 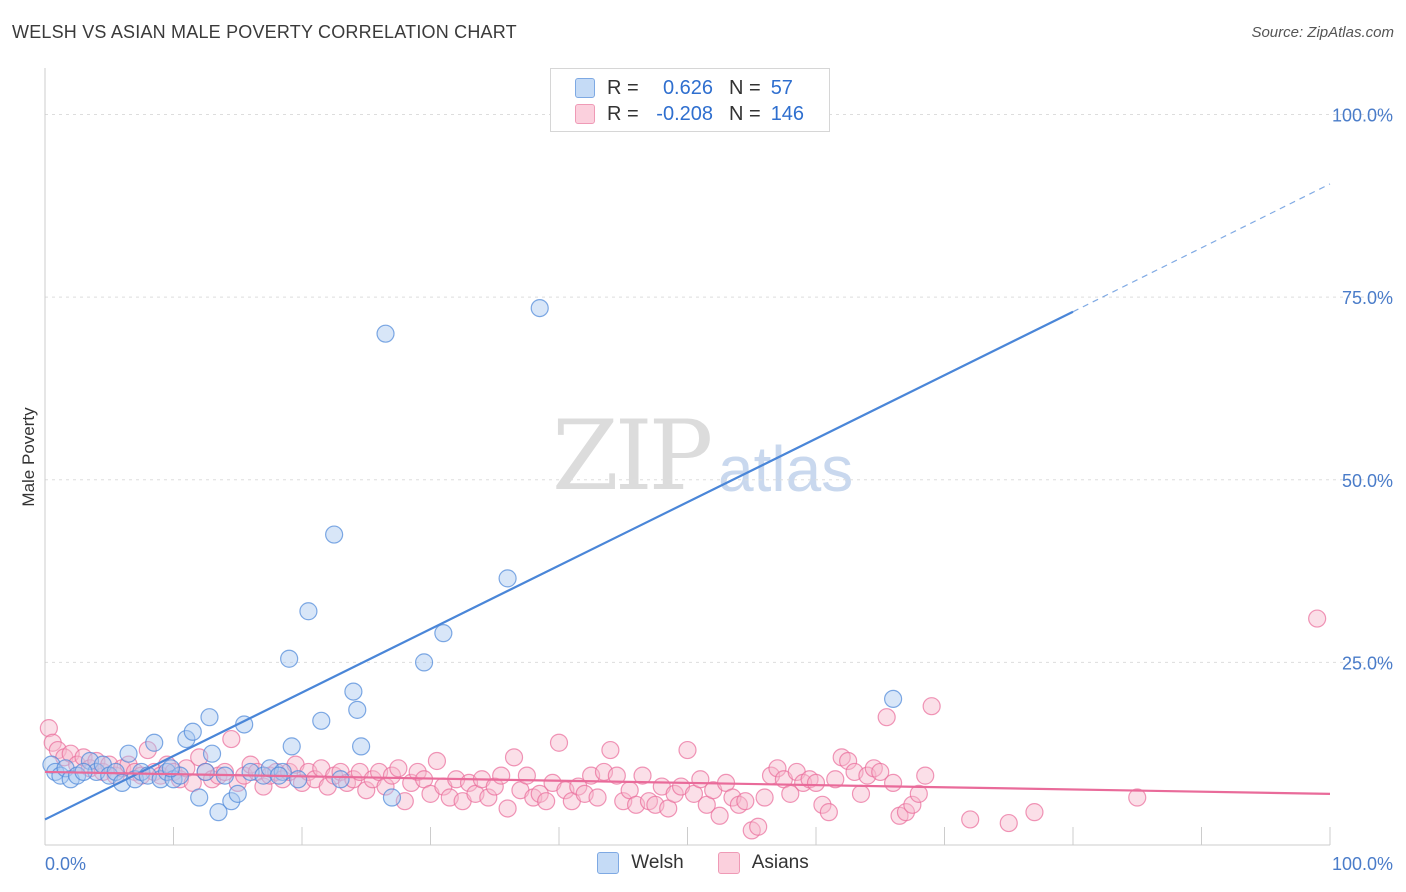 I want to click on legend-item-welsh: Welsh, so click(x=640, y=863).